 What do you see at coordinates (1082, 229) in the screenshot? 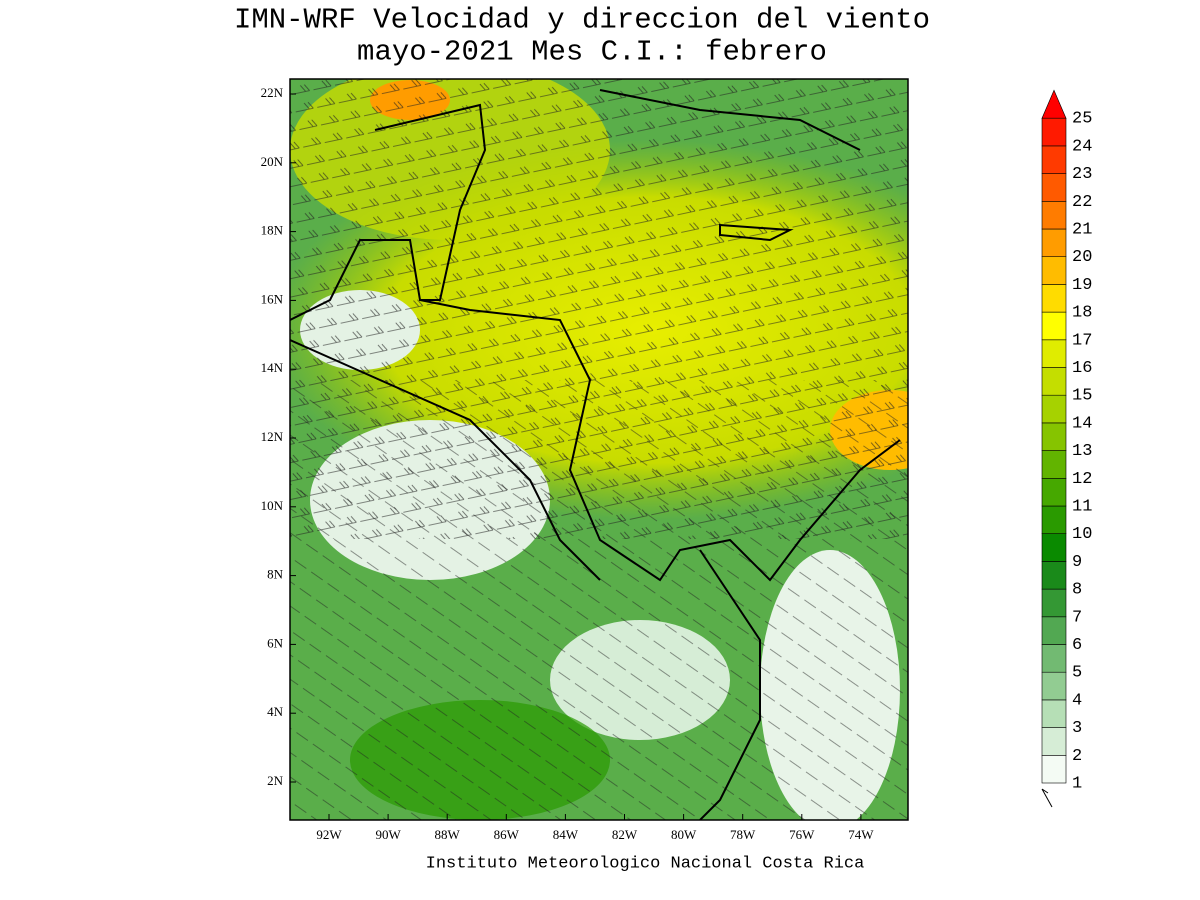
I see `colorbar-label: 21` at bounding box center [1082, 229].